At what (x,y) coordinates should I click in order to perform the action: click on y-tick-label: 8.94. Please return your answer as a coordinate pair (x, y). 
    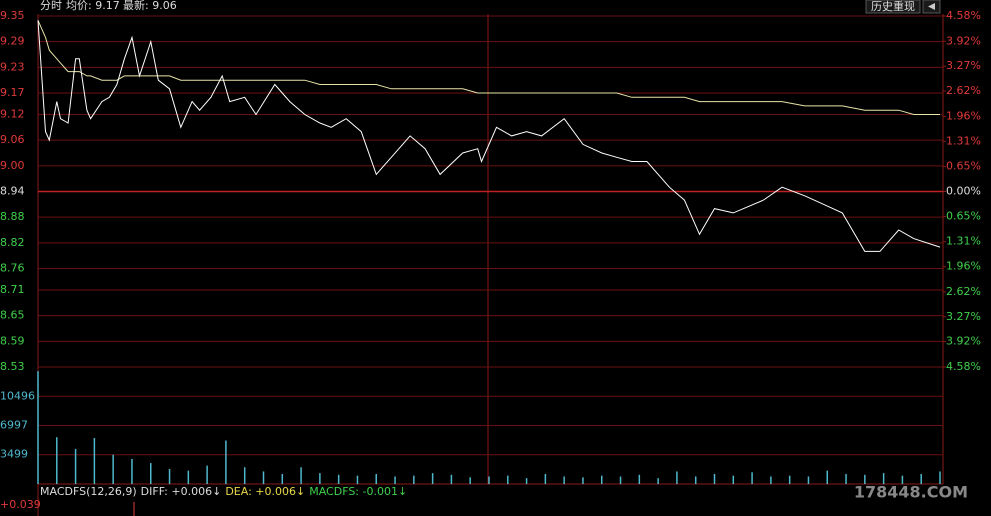
    Looking at the image, I should click on (12, 191).